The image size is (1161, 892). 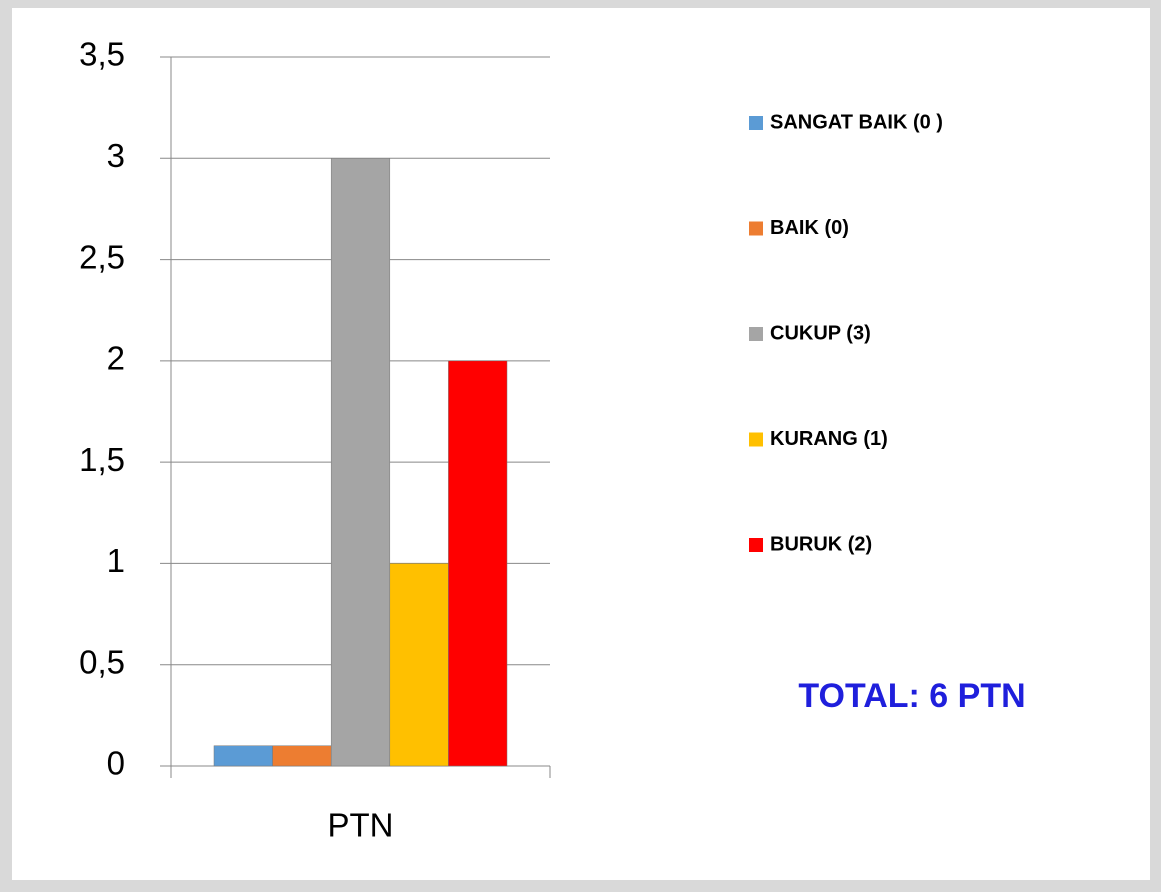 I want to click on x-tick-label: PTN, so click(x=361, y=825).